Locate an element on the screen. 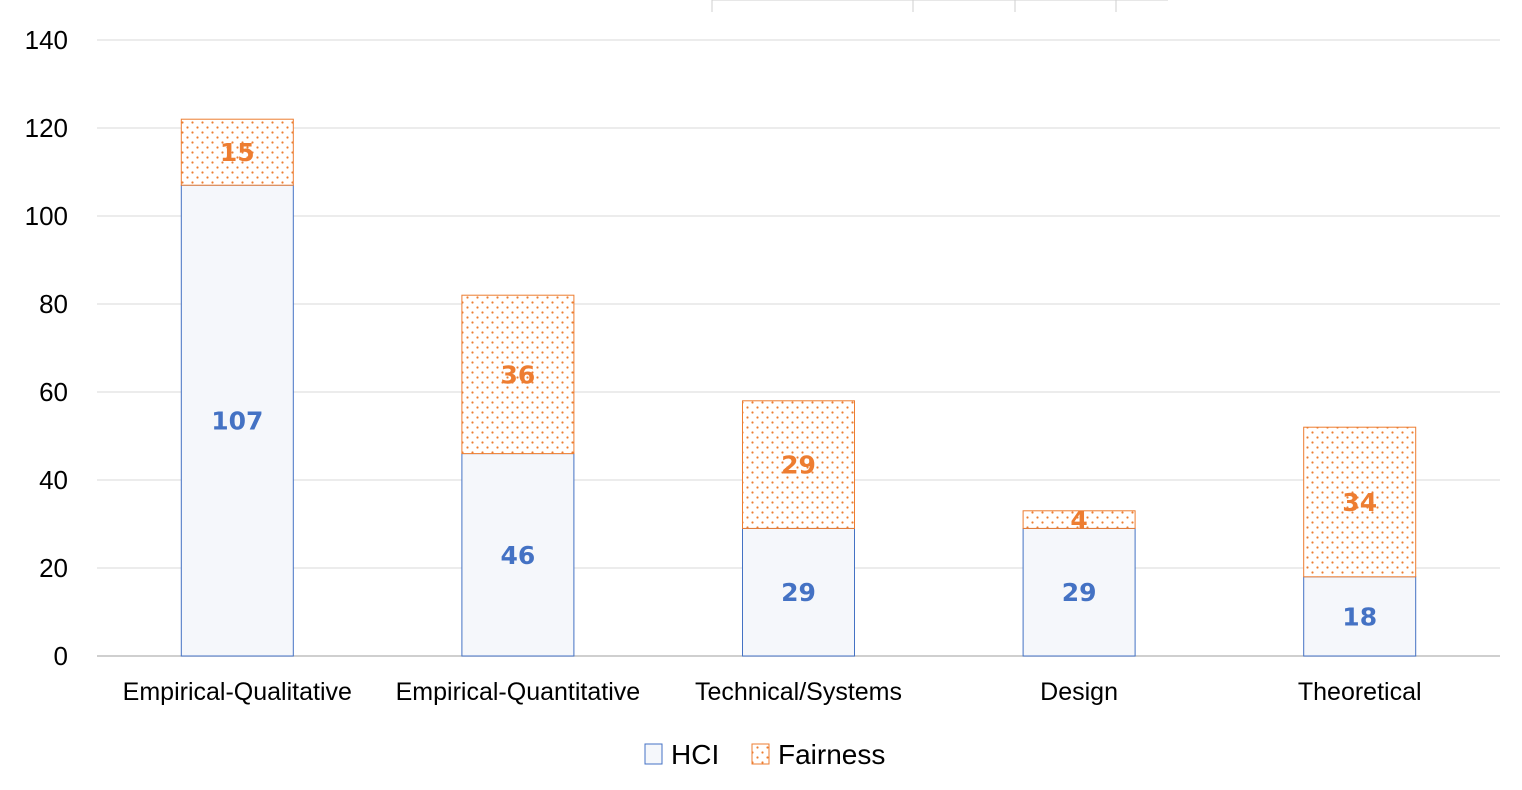  data-label-hci: 46 is located at coordinates (518, 555).